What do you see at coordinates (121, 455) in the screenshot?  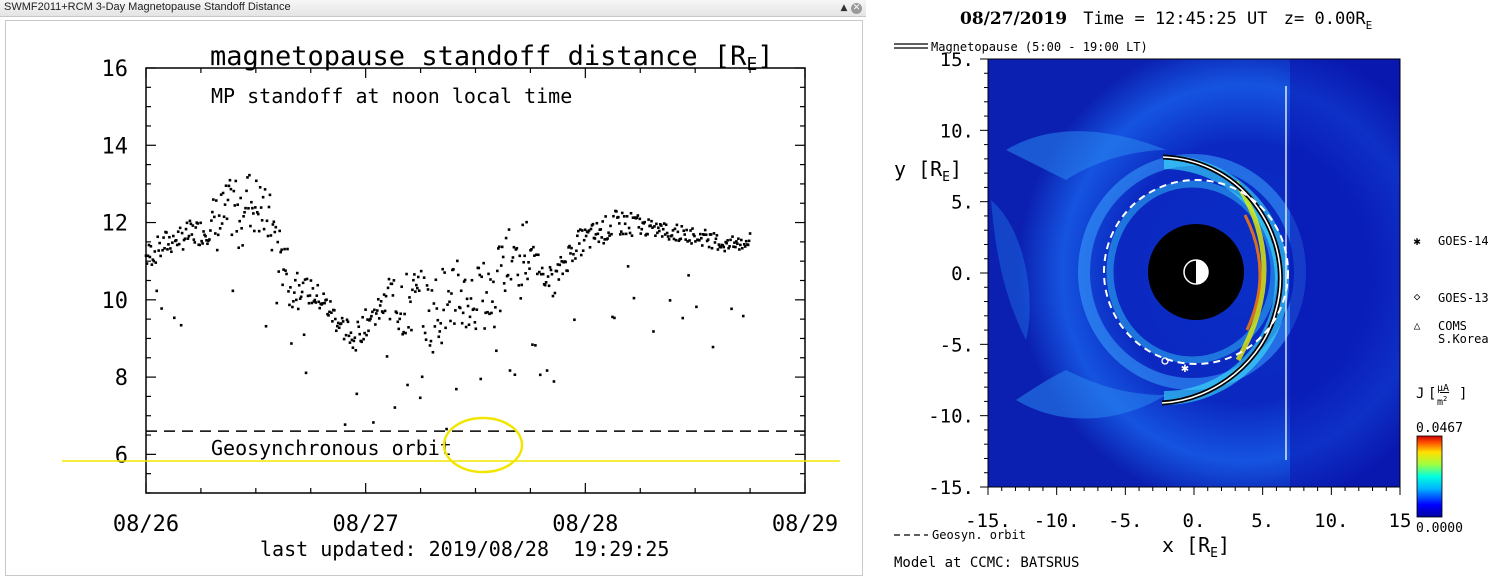 I see `y-tick-label: 6` at bounding box center [121, 455].